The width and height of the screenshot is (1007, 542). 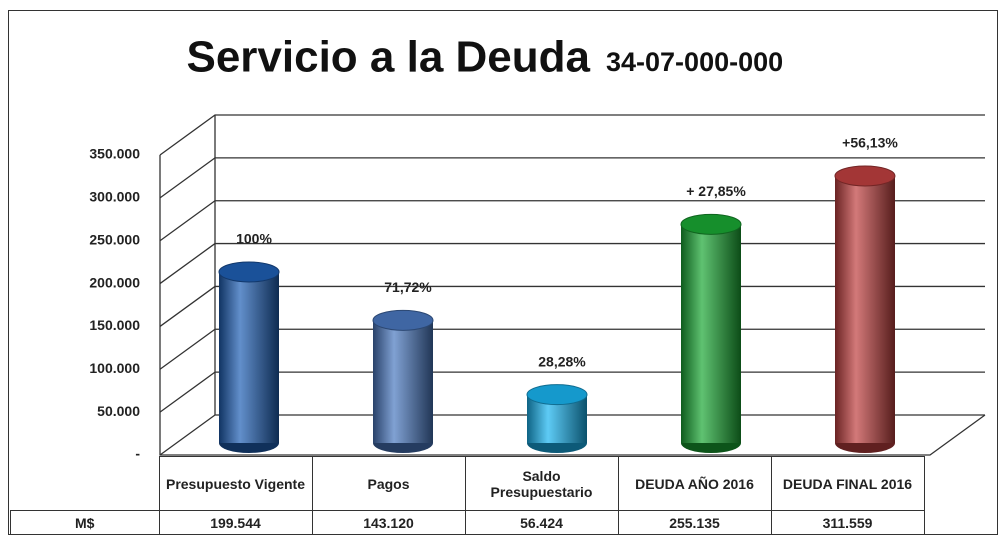 What do you see at coordinates (408, 287) in the screenshot?
I see `data-label: 71,72%` at bounding box center [408, 287].